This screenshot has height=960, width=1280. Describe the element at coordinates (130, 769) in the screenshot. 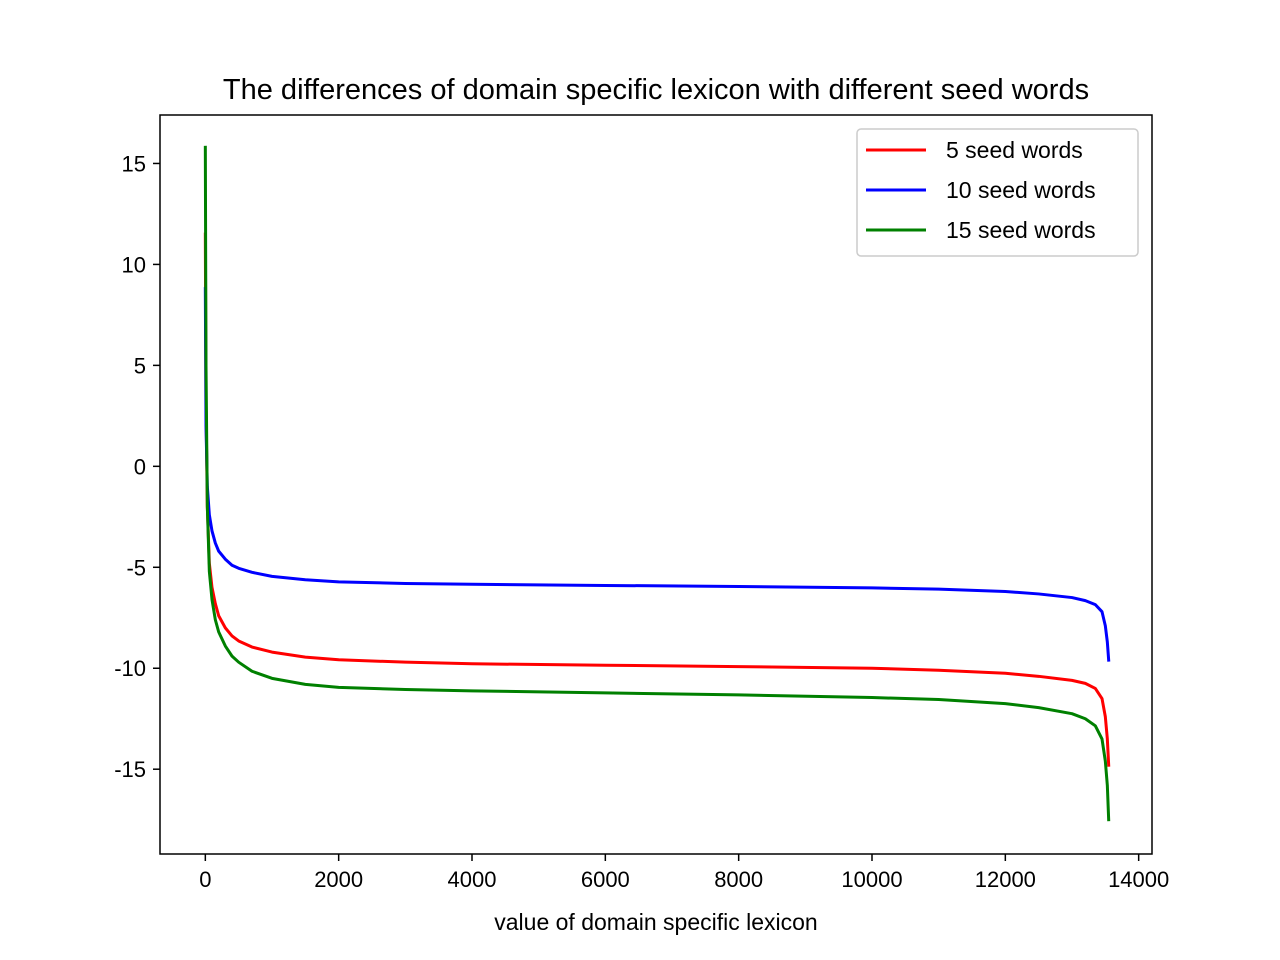

I see `y-tick-label: -15` at that location.